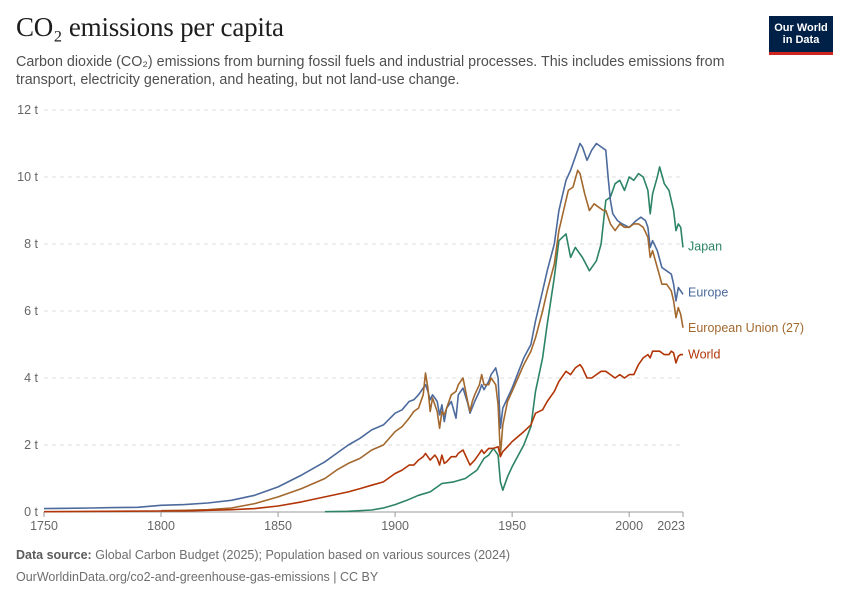 This screenshot has width=850, height=600. What do you see at coordinates (31, 512) in the screenshot?
I see `y-tick-label: 0 t` at bounding box center [31, 512].